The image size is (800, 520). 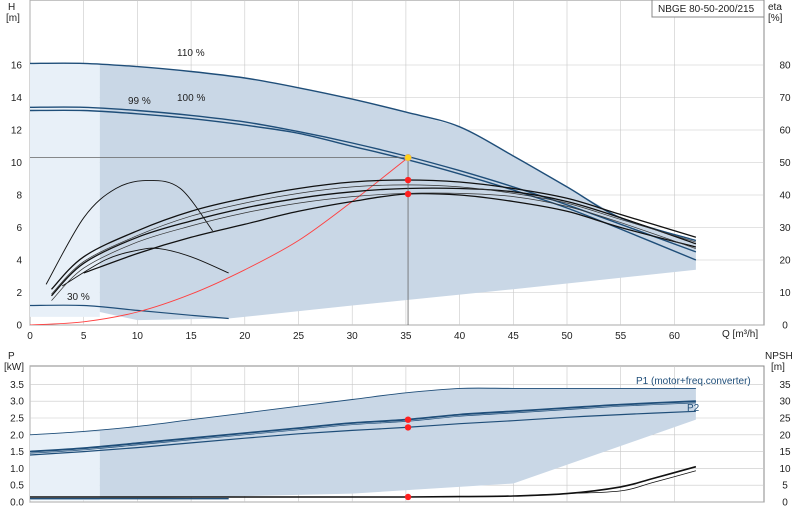 I want to click on y2-tick-label: 30, so click(x=785, y=228).